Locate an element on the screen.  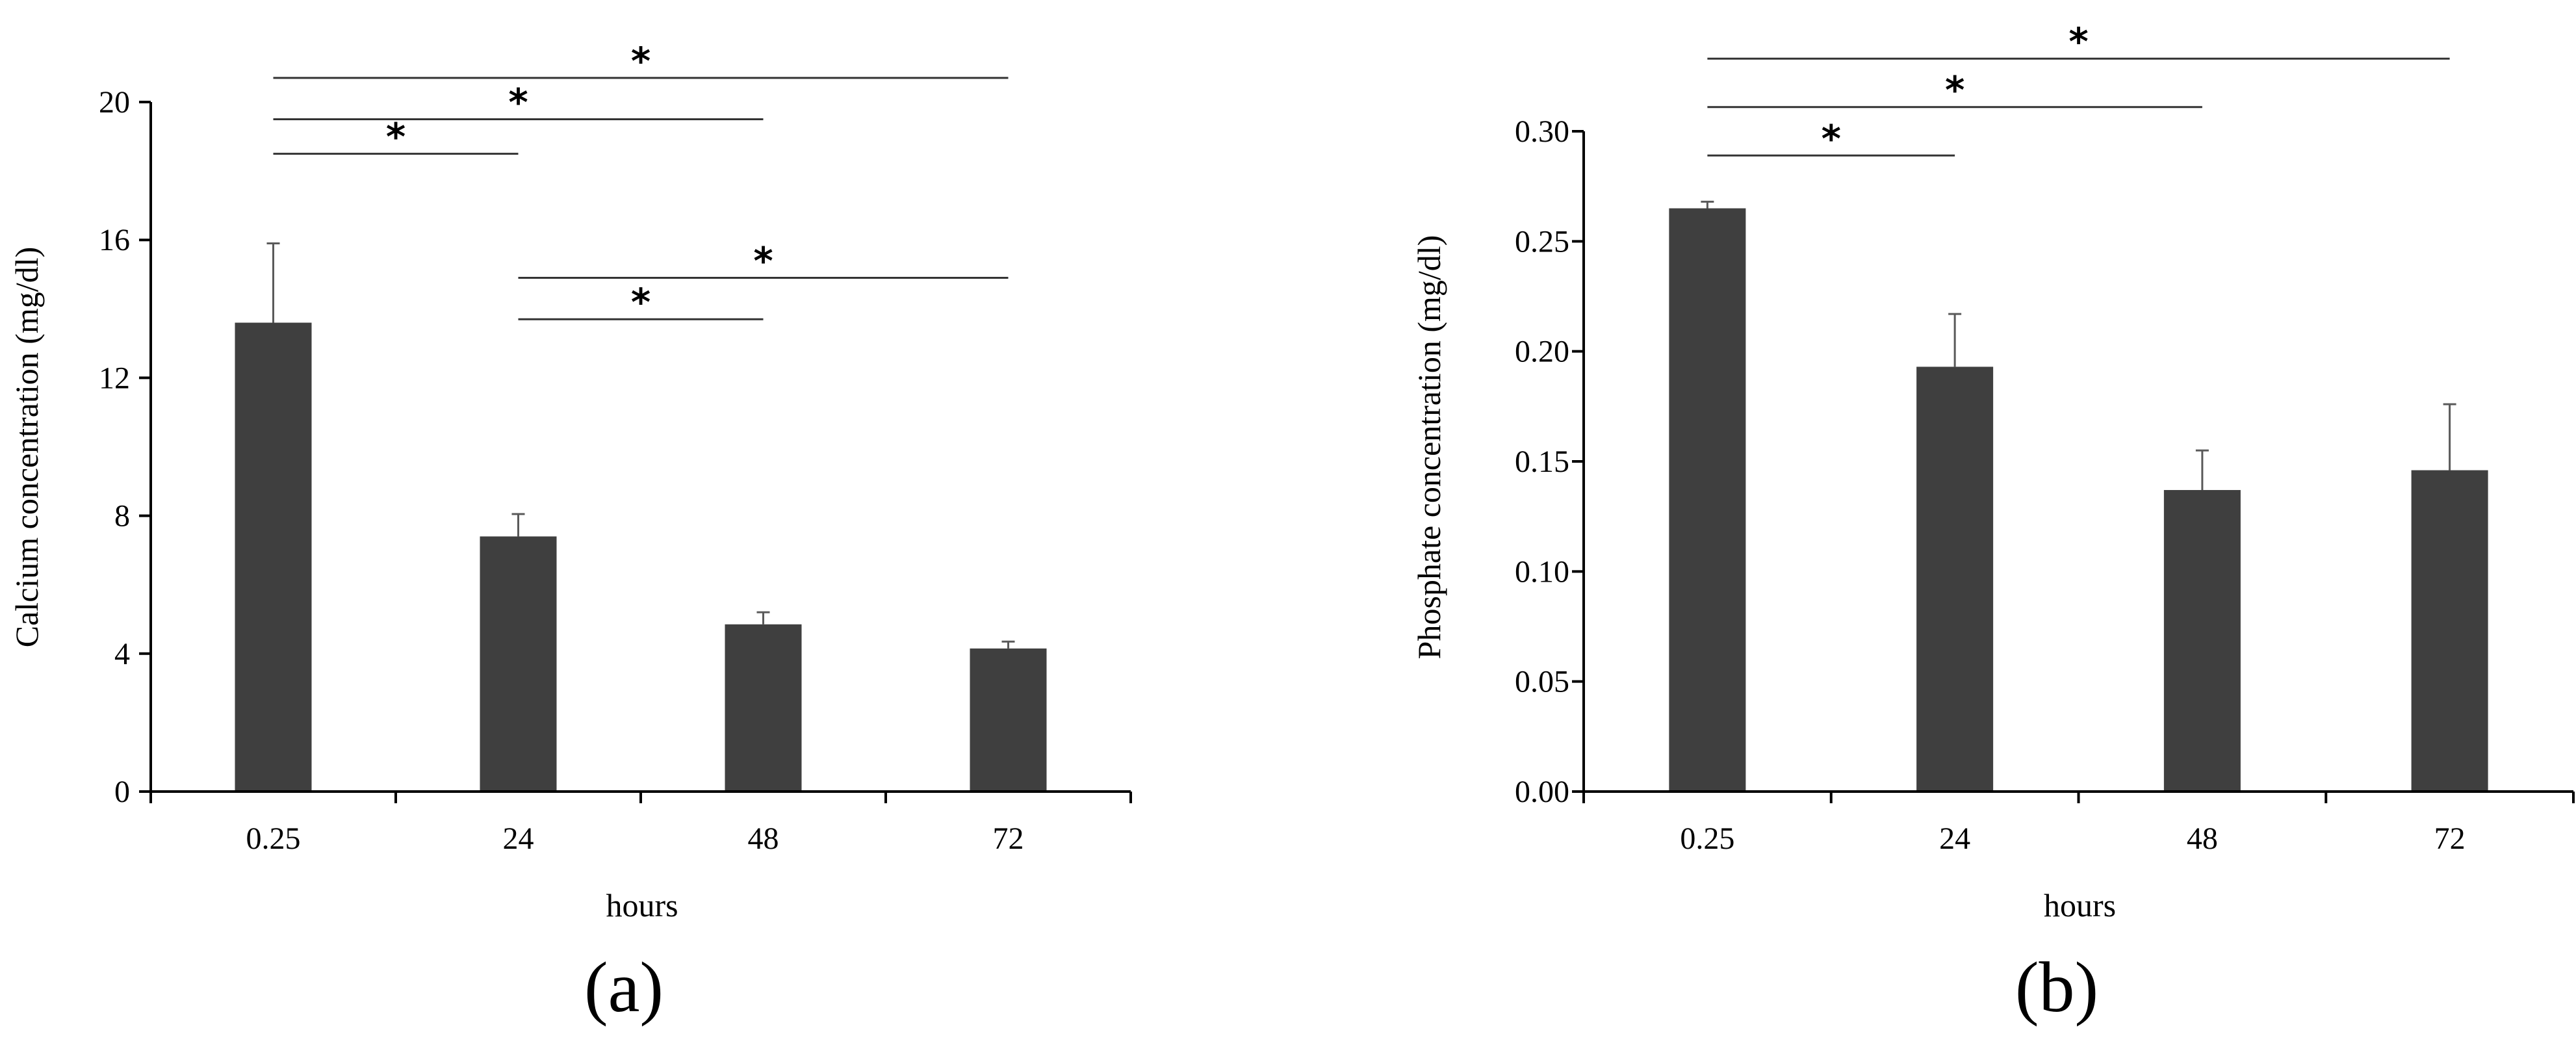
y-tick-label: 0.25 is located at coordinates (1542, 241).